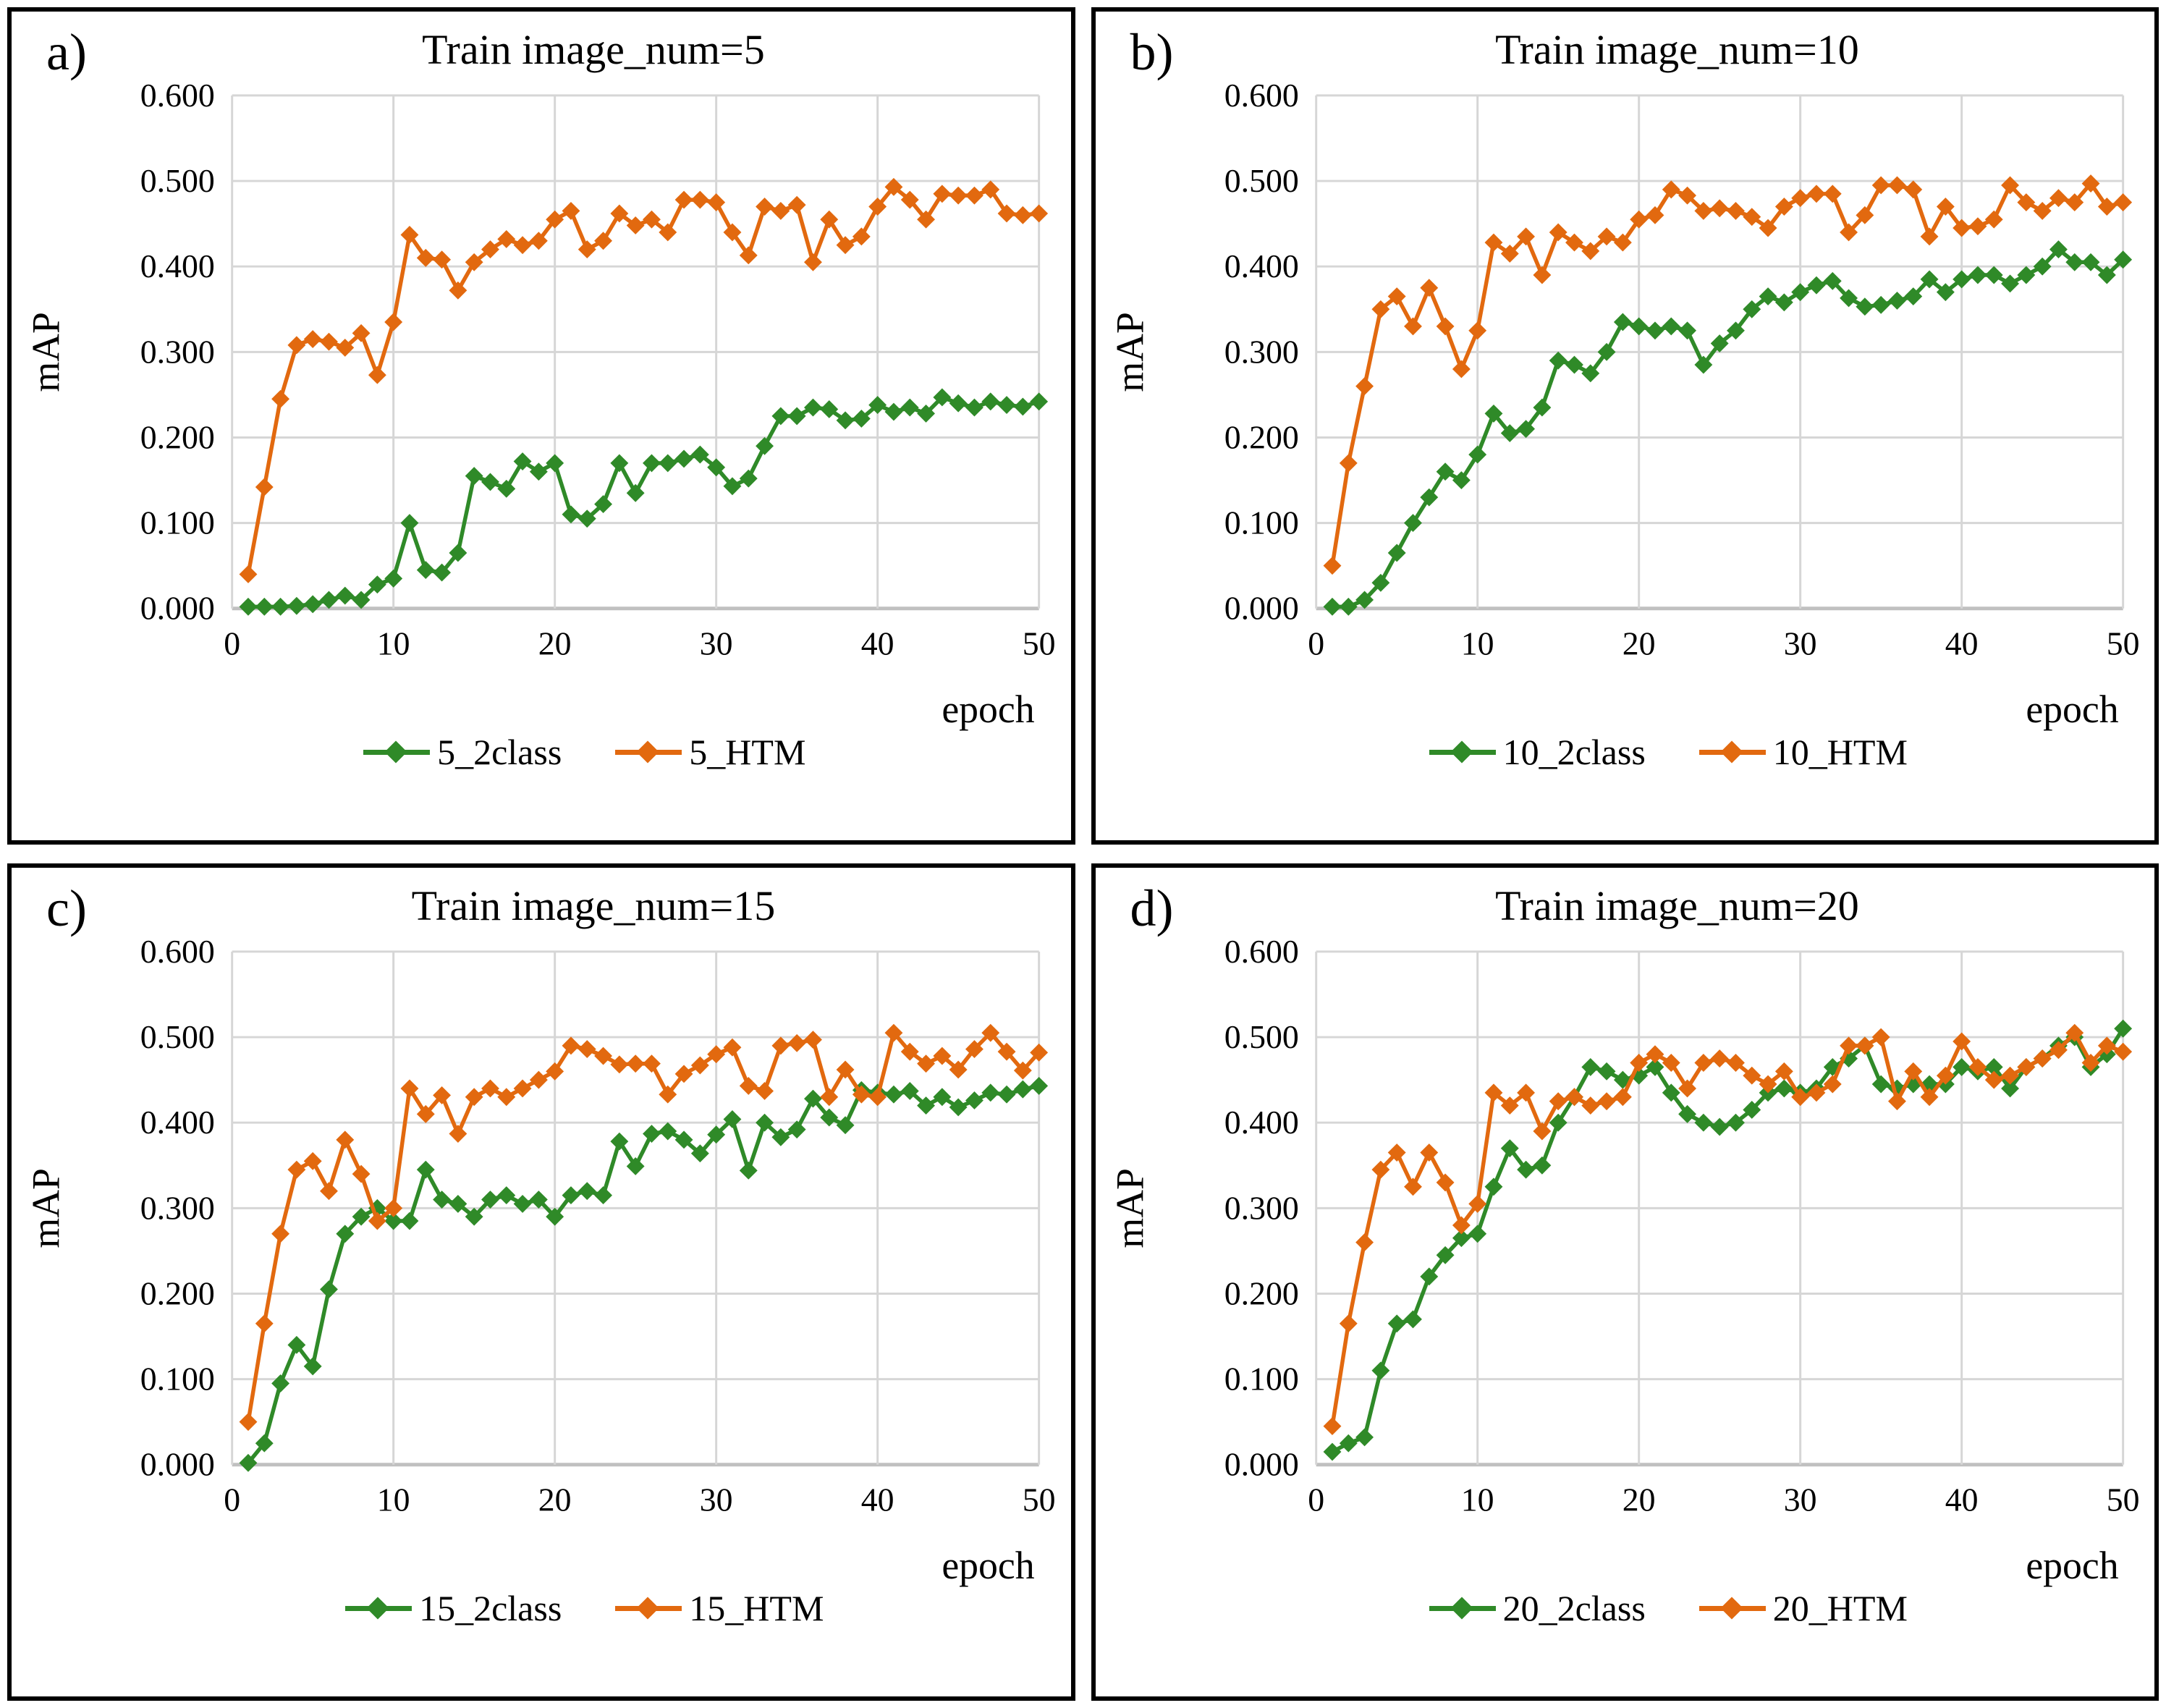 This screenshot has width=2166, height=1708. I want to click on x-tick-label: 10, so click(394, 643).